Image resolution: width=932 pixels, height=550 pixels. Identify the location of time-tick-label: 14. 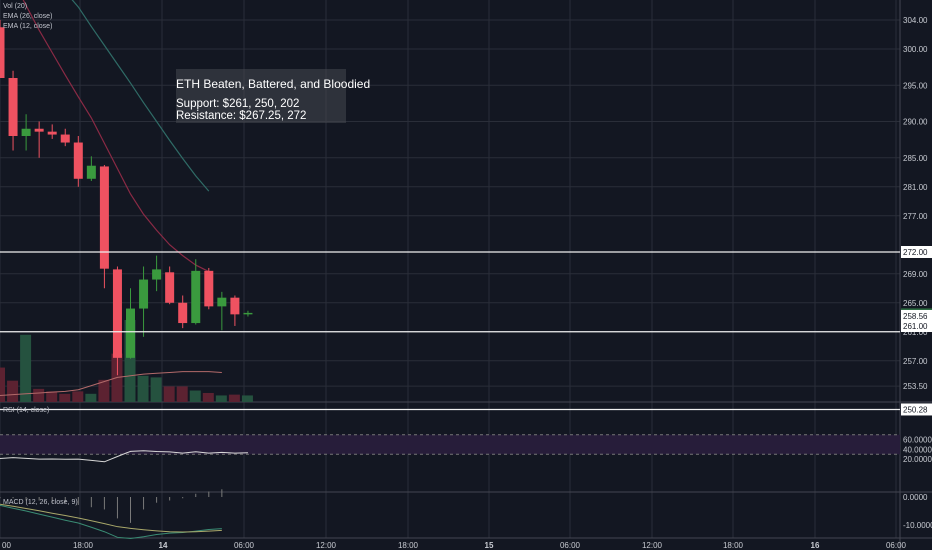
(163, 545).